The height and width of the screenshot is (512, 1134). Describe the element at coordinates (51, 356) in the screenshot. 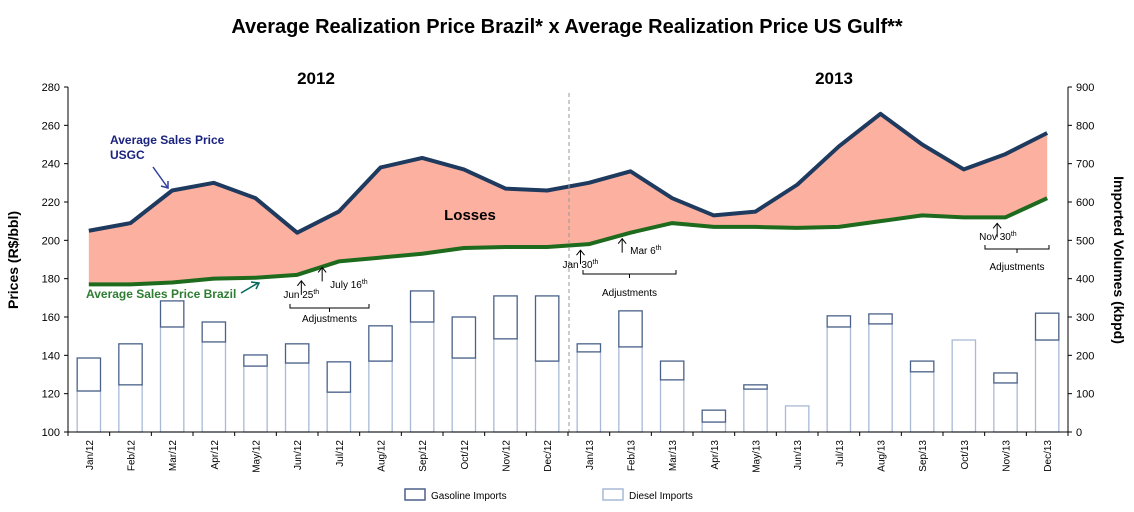

I see `y-tick-label: 140` at that location.